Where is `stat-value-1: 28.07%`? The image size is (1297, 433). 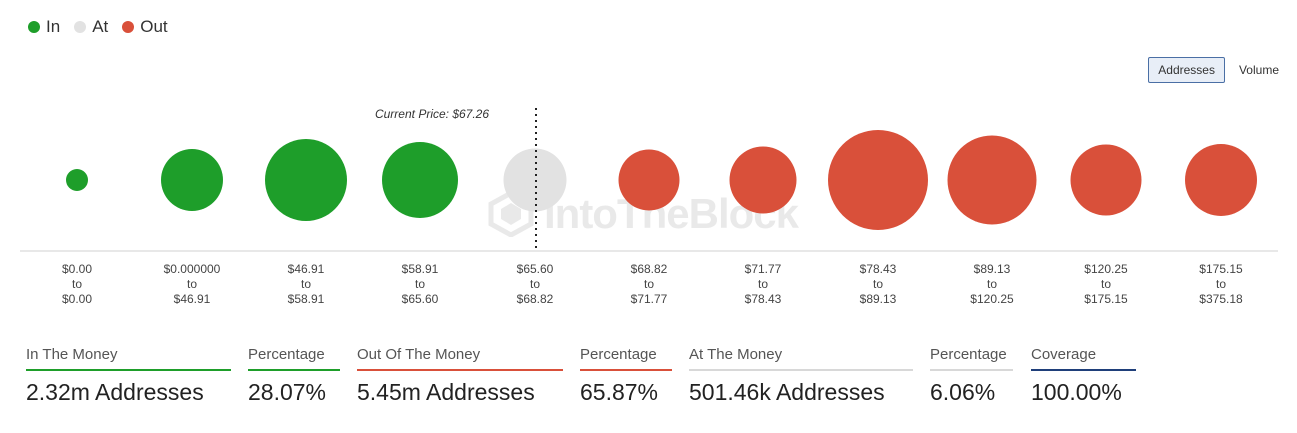
stat-value-1: 28.07% is located at coordinates (287, 392).